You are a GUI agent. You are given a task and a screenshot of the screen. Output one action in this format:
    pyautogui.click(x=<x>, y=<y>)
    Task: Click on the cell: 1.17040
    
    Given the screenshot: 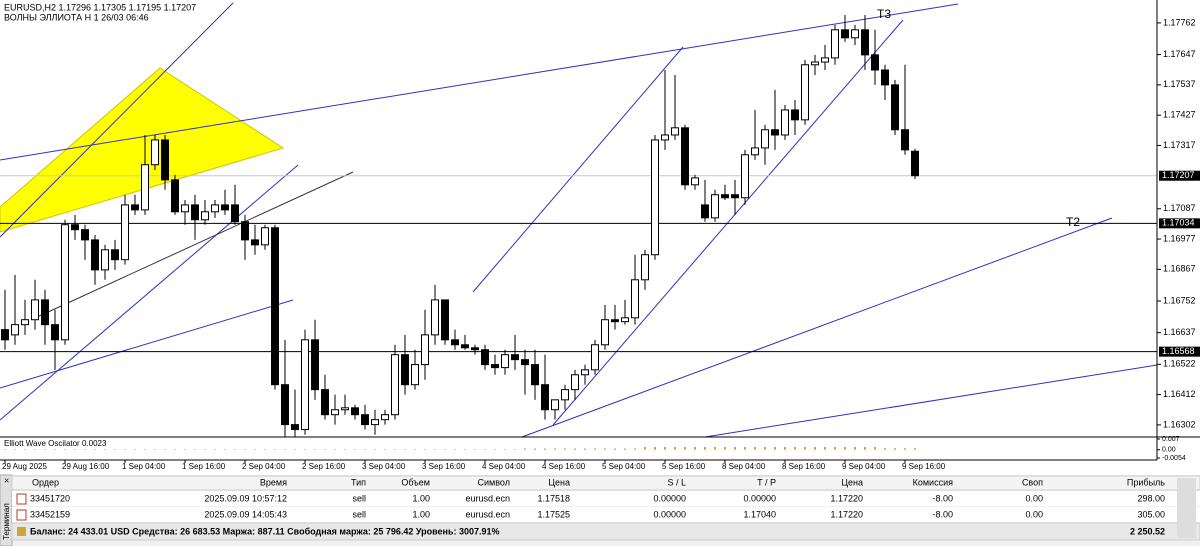 What is the action you would take?
    pyautogui.click(x=759, y=514)
    